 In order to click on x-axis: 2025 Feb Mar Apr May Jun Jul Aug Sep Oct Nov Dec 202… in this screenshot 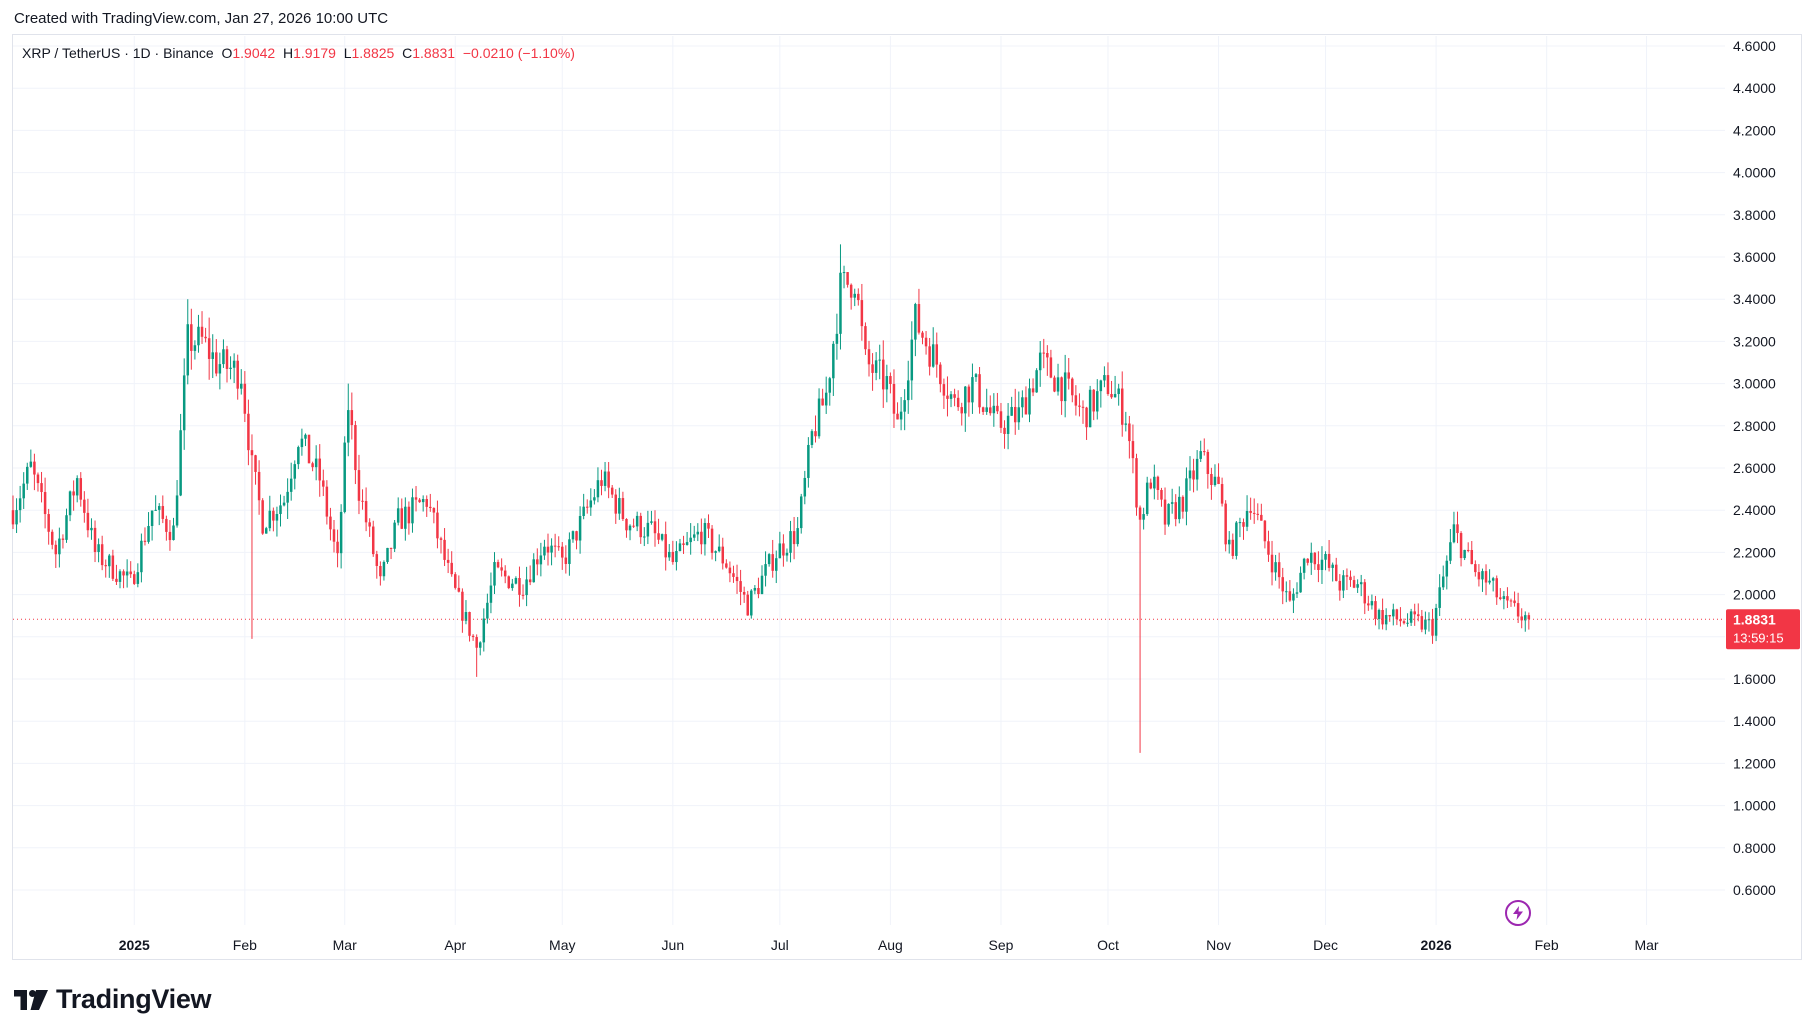, I will do `click(889, 945)`.